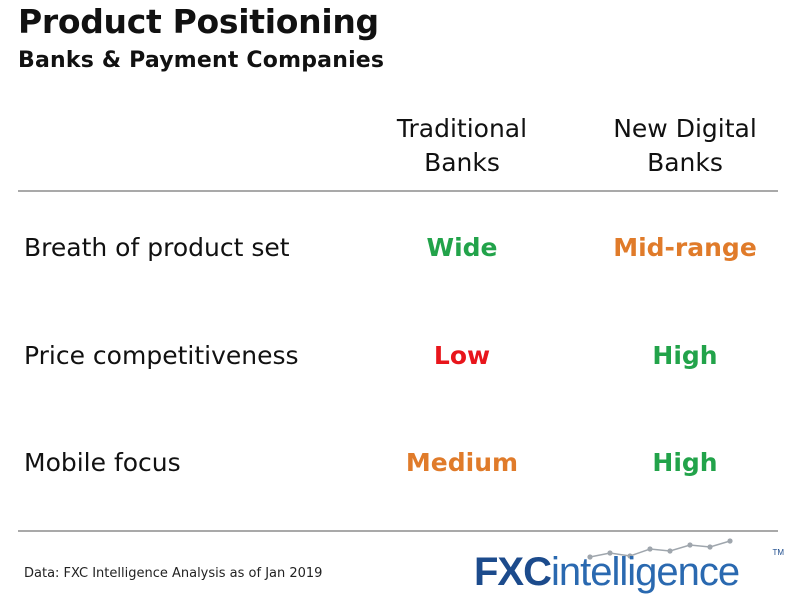 The height and width of the screenshot is (608, 800). What do you see at coordinates (778, 552) in the screenshot?
I see `trademark-mark: TM` at bounding box center [778, 552].